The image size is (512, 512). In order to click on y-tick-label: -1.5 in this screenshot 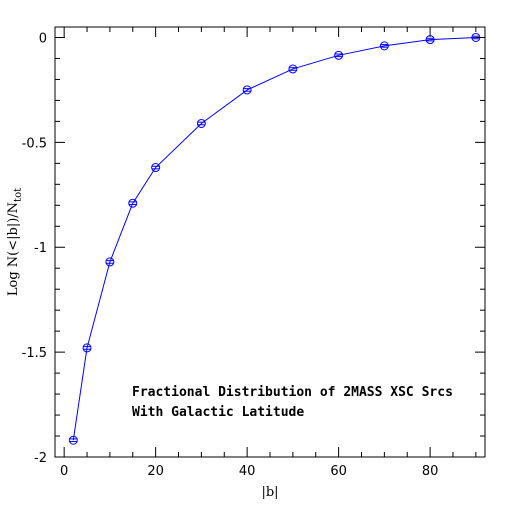, I will do `click(34, 353)`.